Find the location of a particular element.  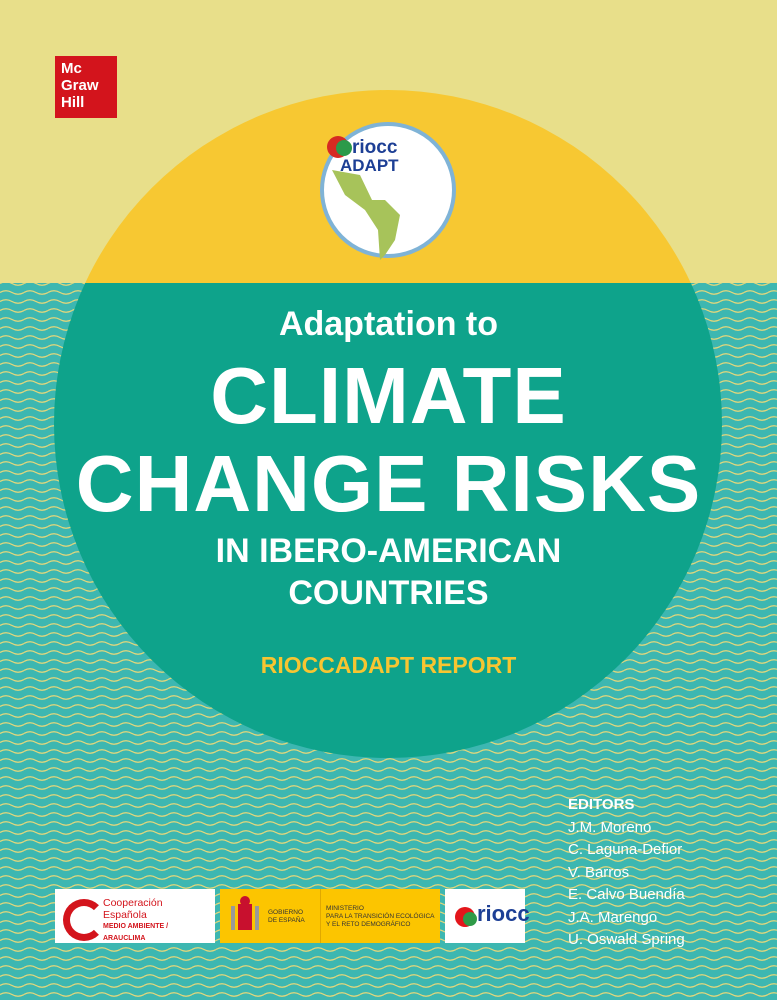

riocc-text: riocc is located at coordinates (503, 913).